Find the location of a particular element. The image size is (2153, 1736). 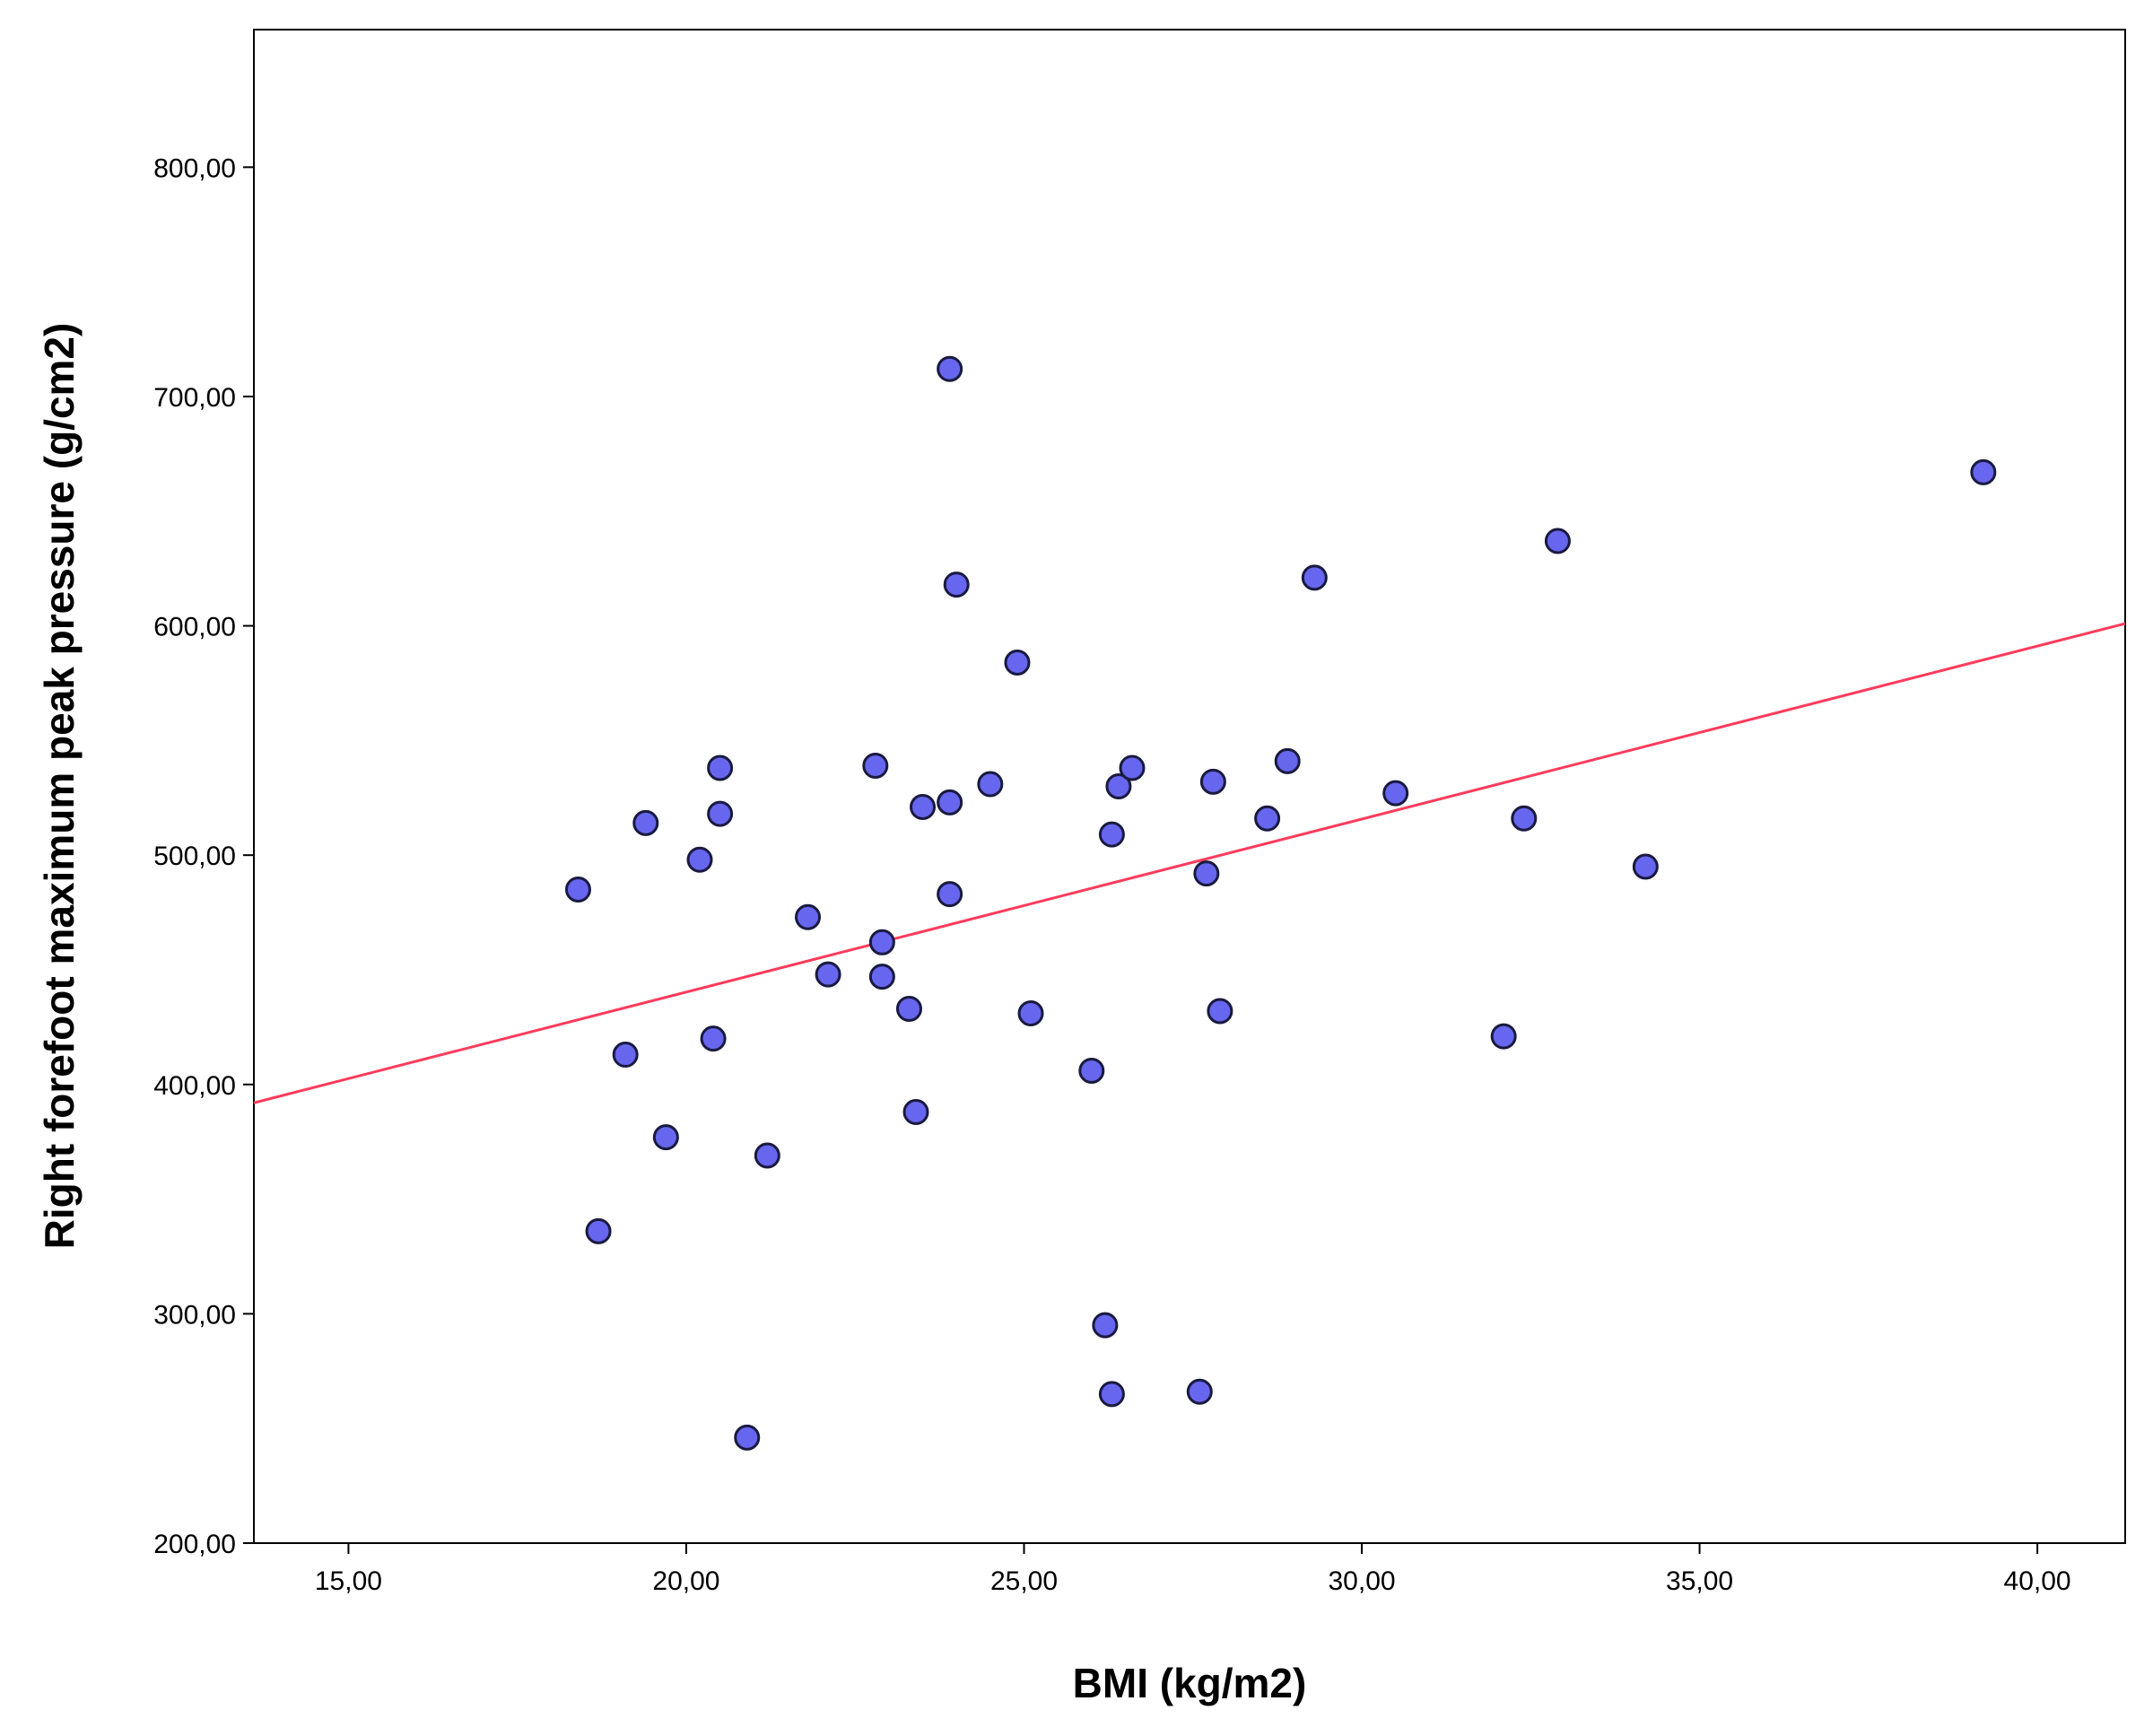

y-tick-label: 500,00 is located at coordinates (194, 856).